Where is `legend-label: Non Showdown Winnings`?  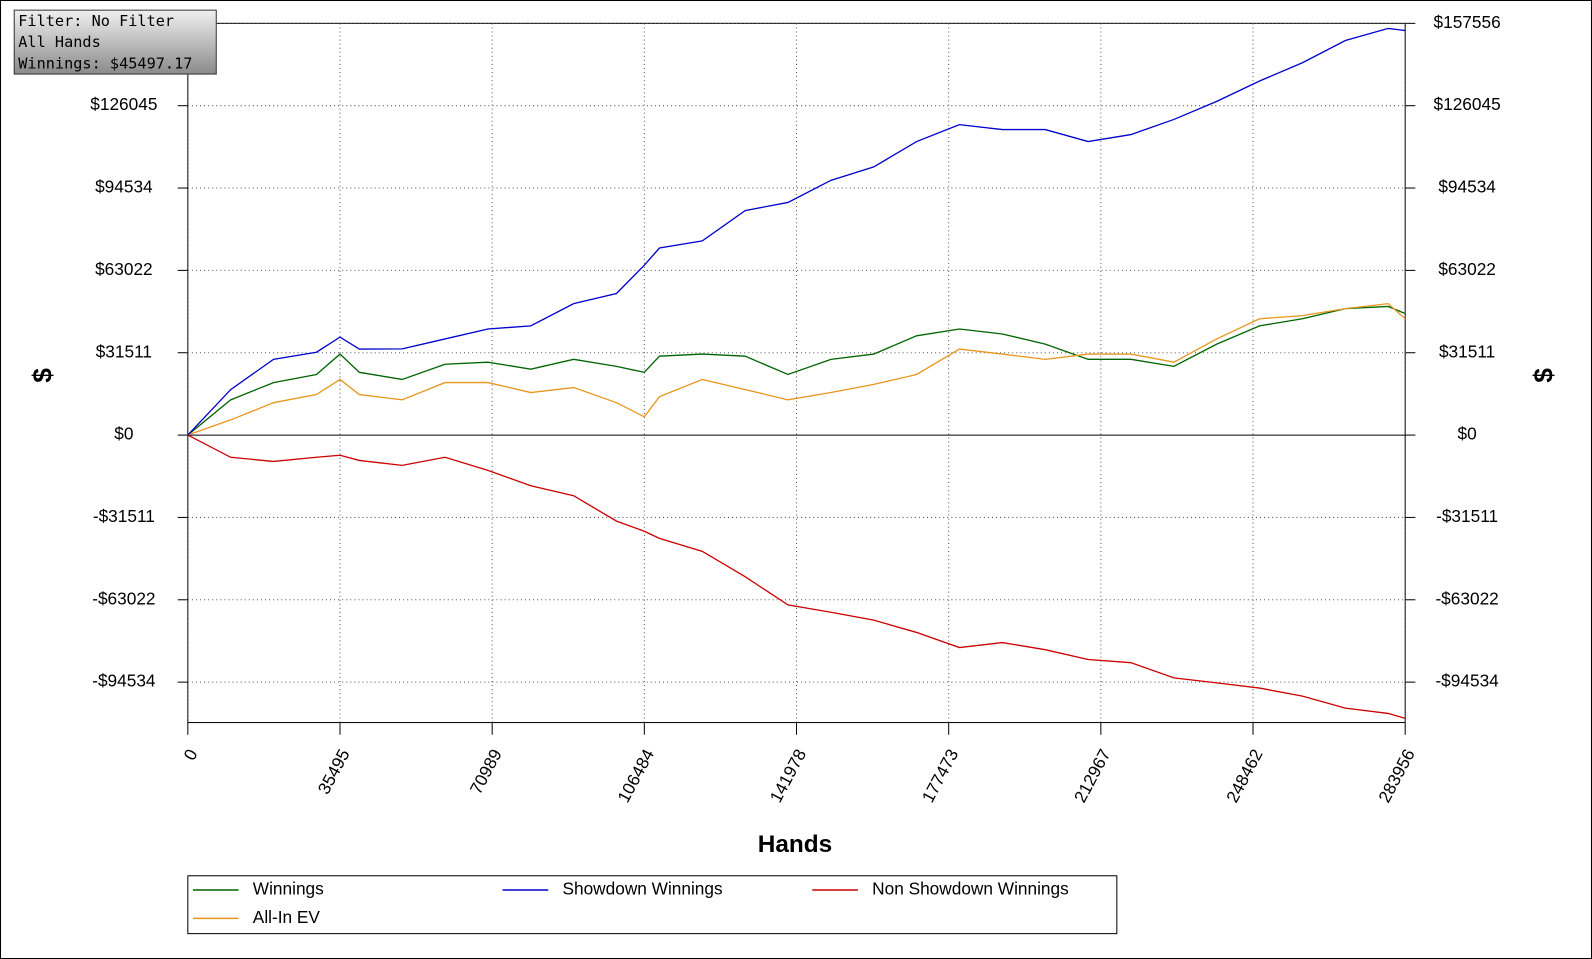
legend-label: Non Showdown Winnings is located at coordinates (970, 889).